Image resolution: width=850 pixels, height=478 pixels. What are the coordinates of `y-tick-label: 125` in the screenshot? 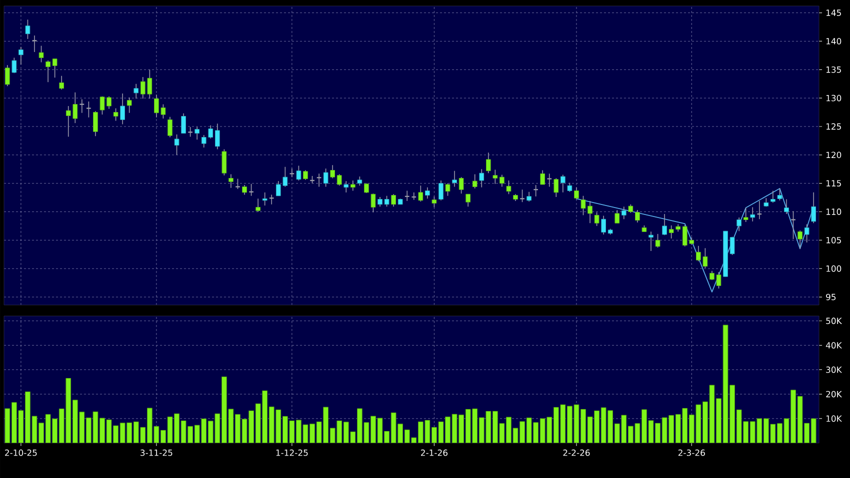 It's located at (833, 126).